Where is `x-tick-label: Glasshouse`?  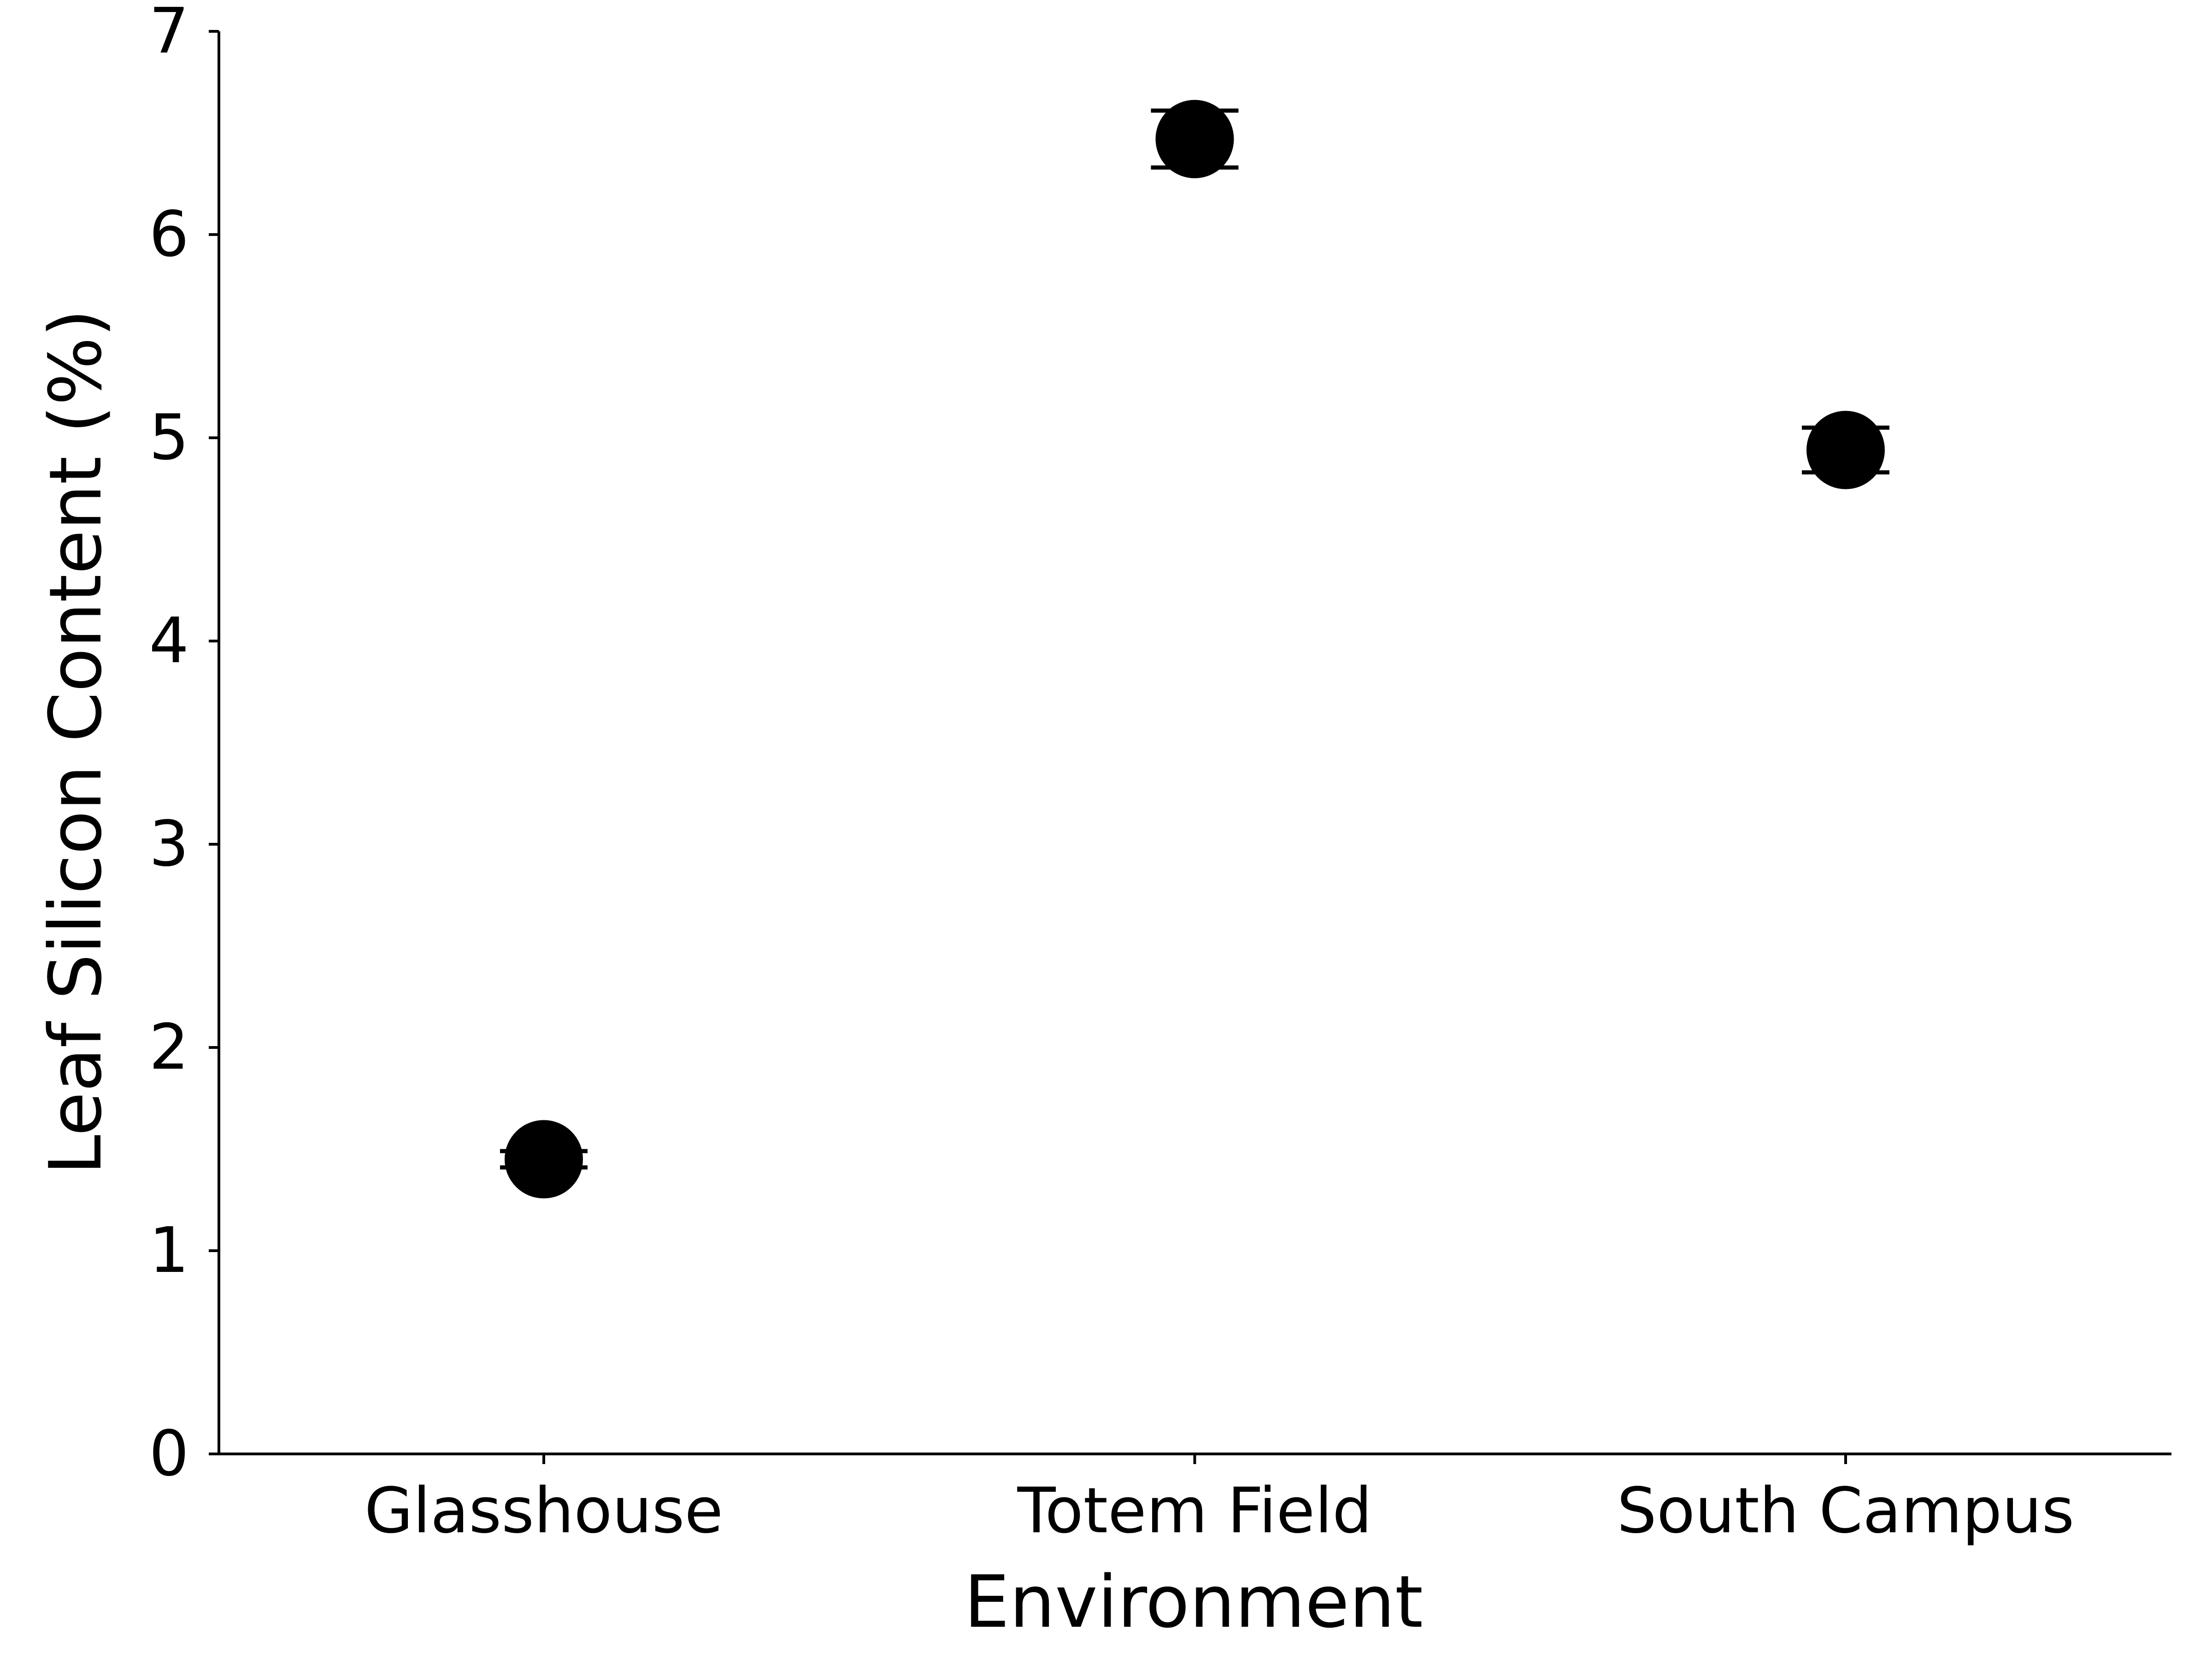
x-tick-label: Glasshouse is located at coordinates (544, 1511).